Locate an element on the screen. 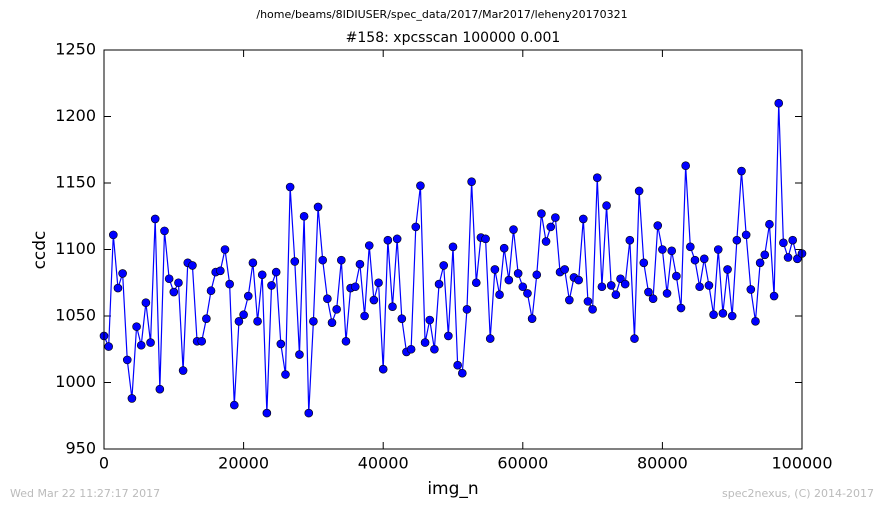 This screenshot has width=884, height=509. footer-left: Wed Mar 22 11:27:17 2017 is located at coordinates (85, 493).